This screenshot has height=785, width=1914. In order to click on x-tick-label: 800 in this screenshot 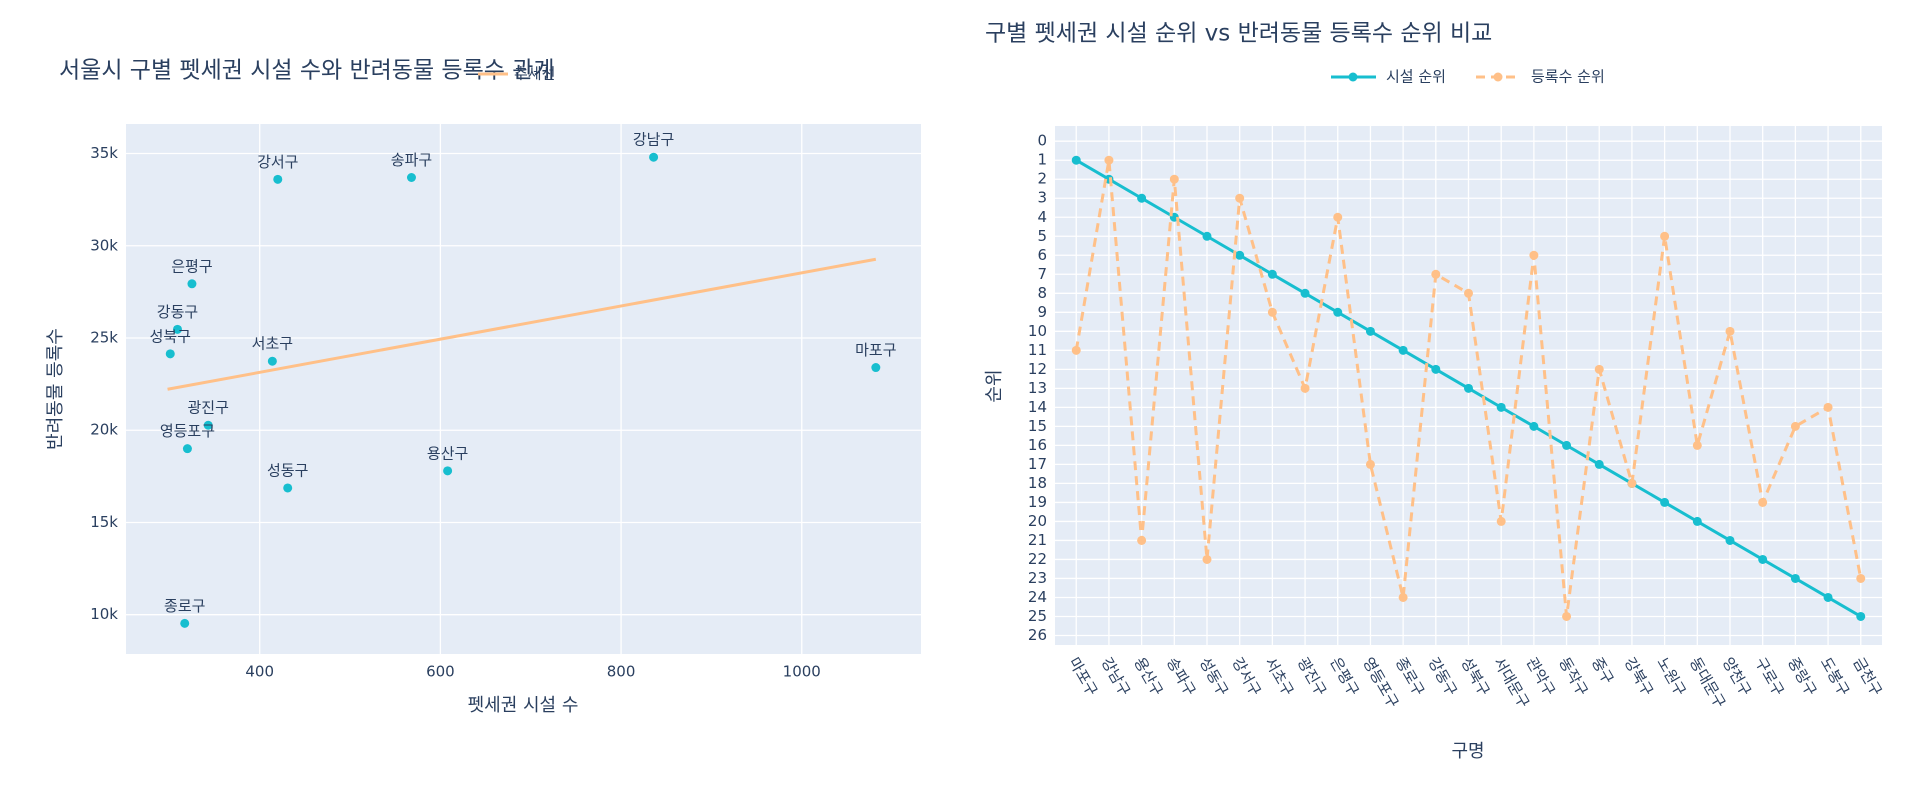, I will do `click(621, 672)`.